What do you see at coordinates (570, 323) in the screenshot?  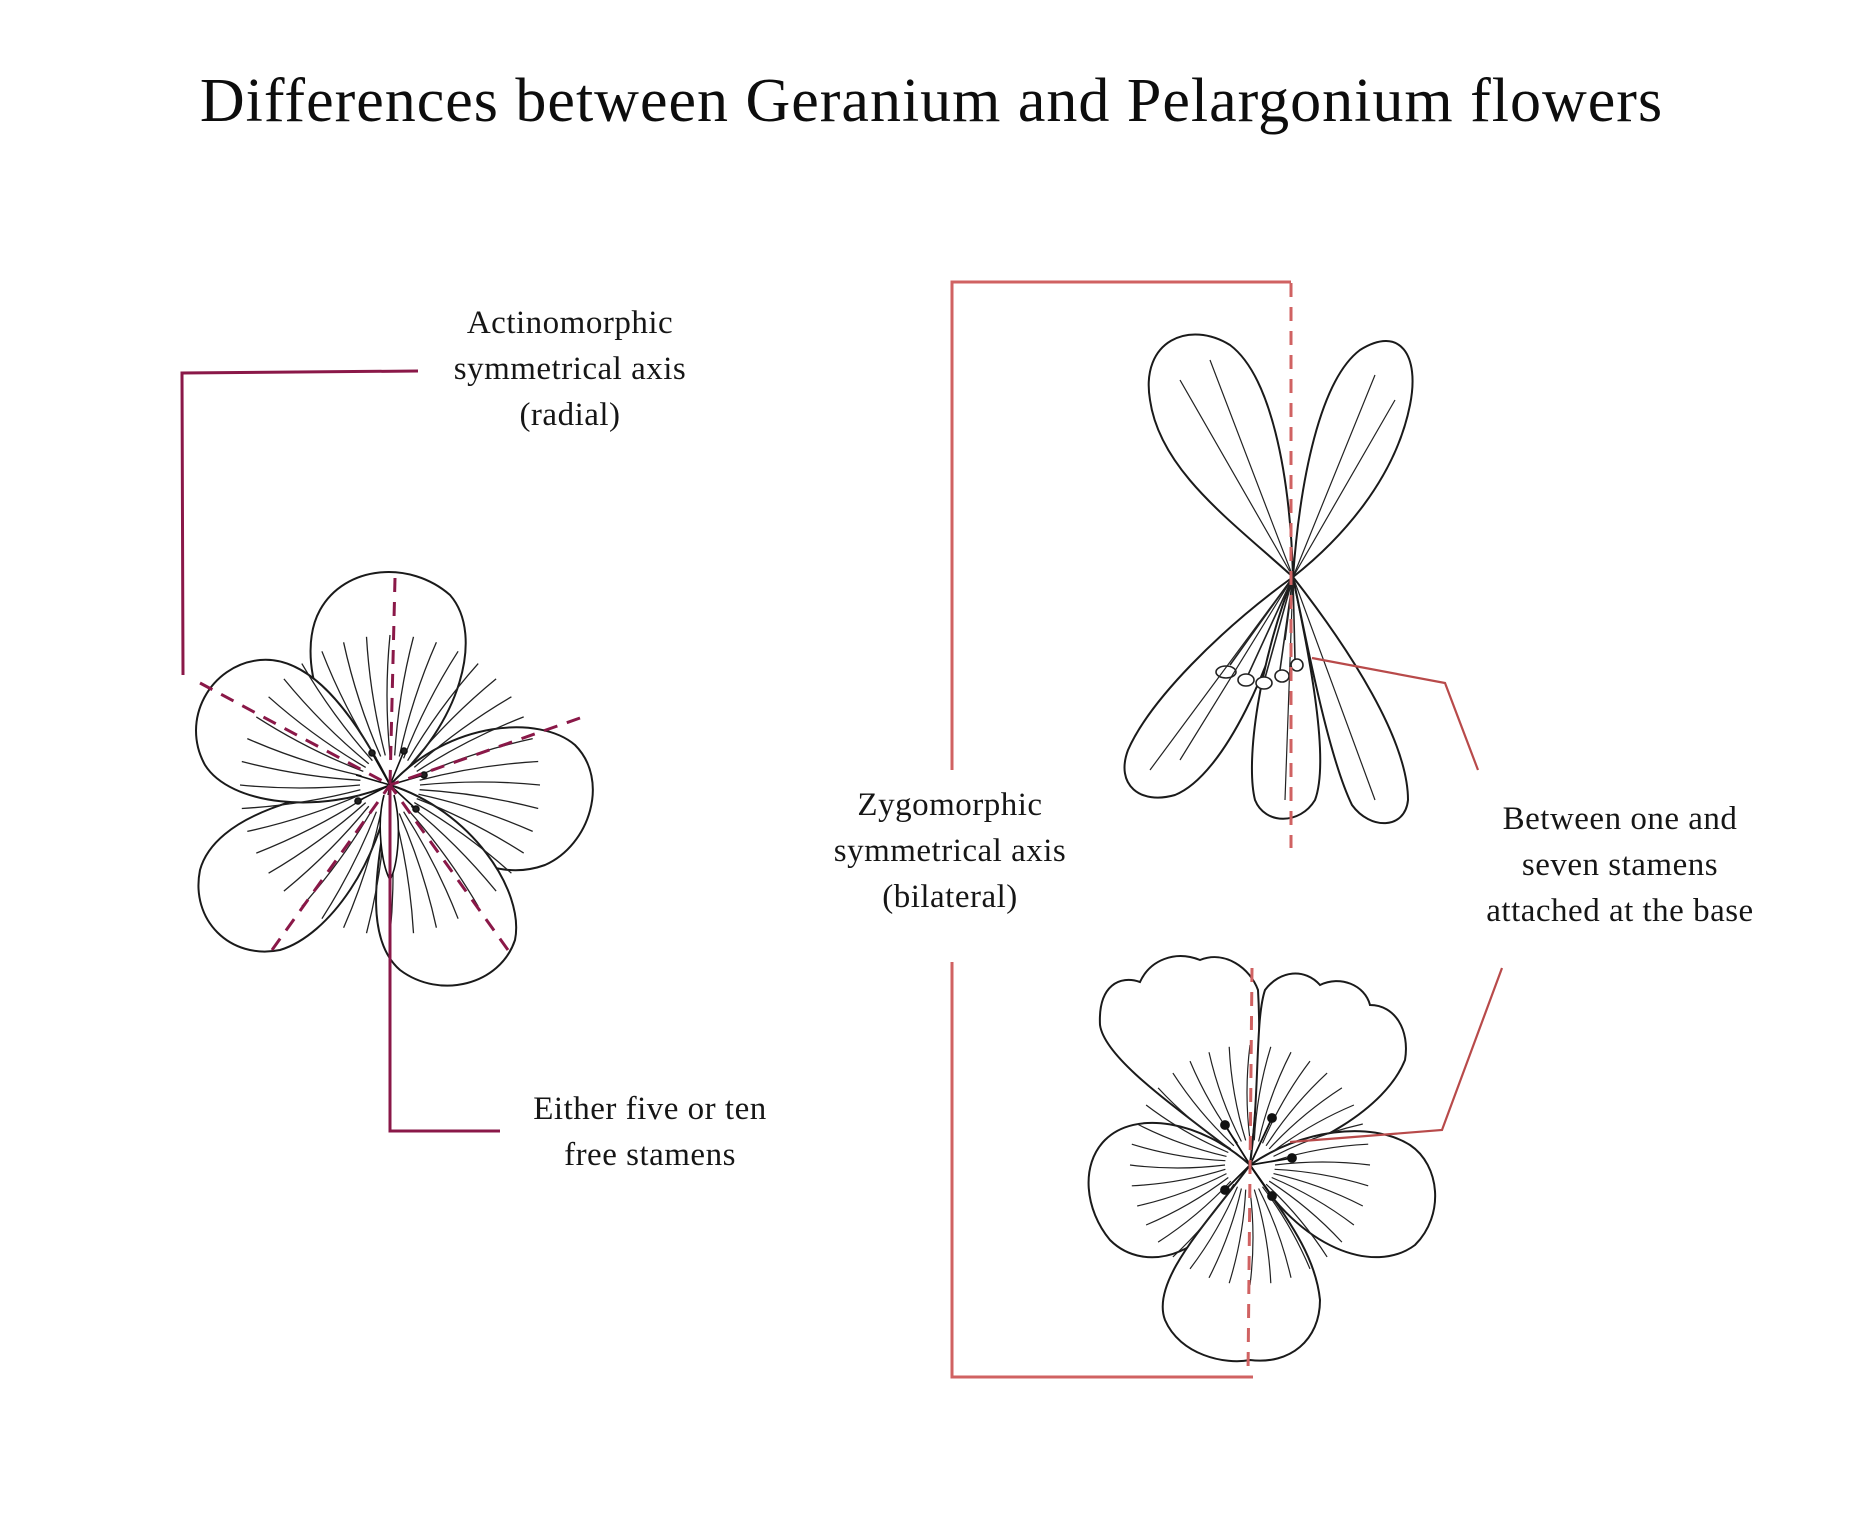 I see `label-line: Actinomorphic` at bounding box center [570, 323].